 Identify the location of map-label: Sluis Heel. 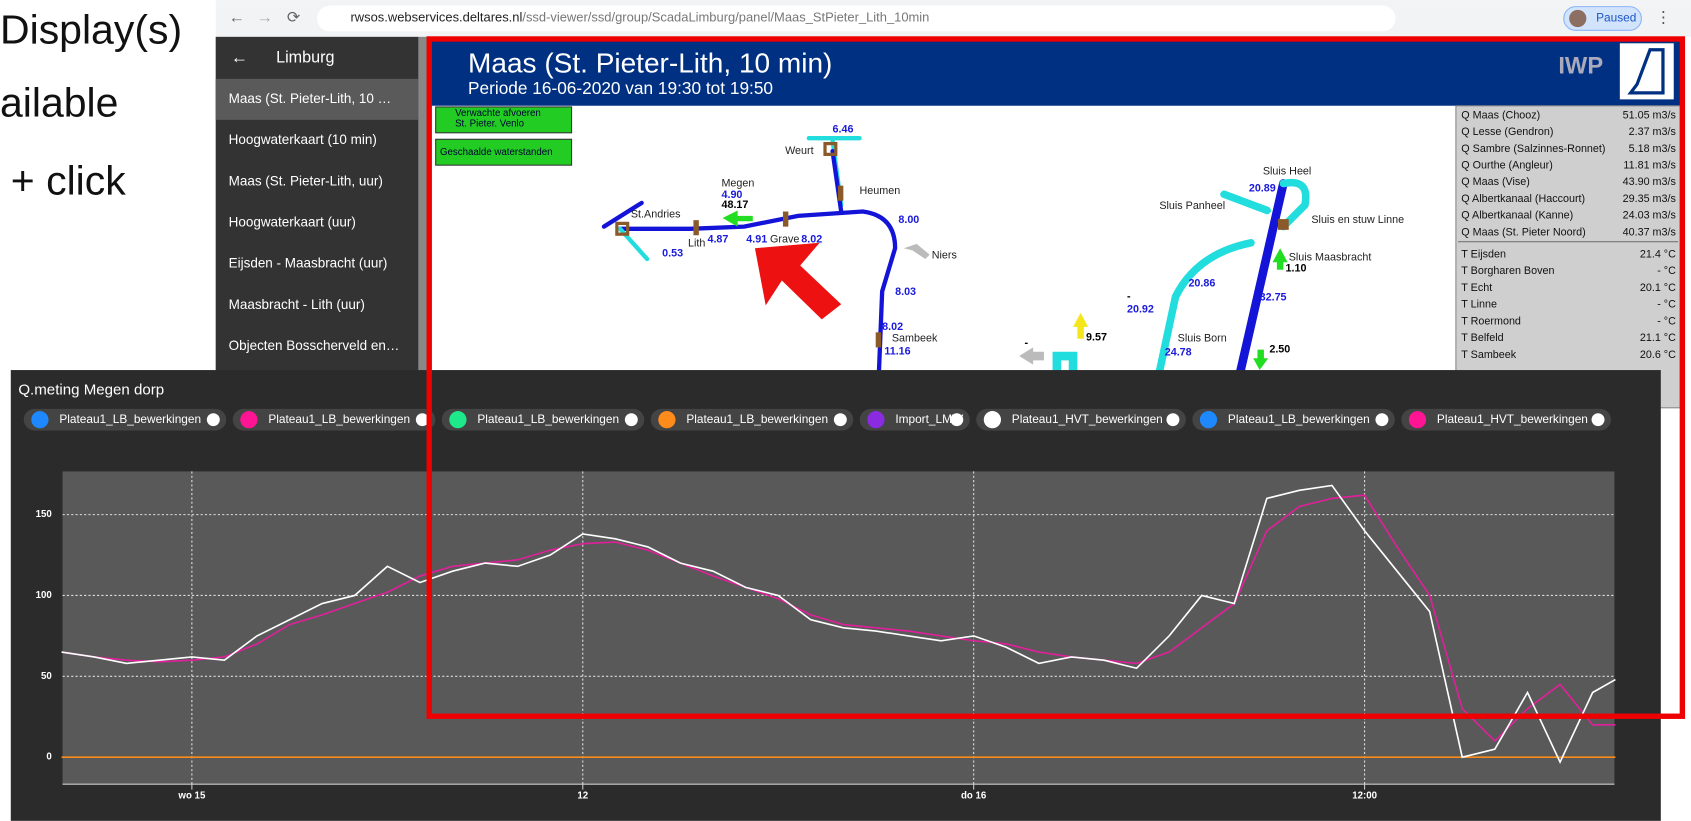
(1287, 171).